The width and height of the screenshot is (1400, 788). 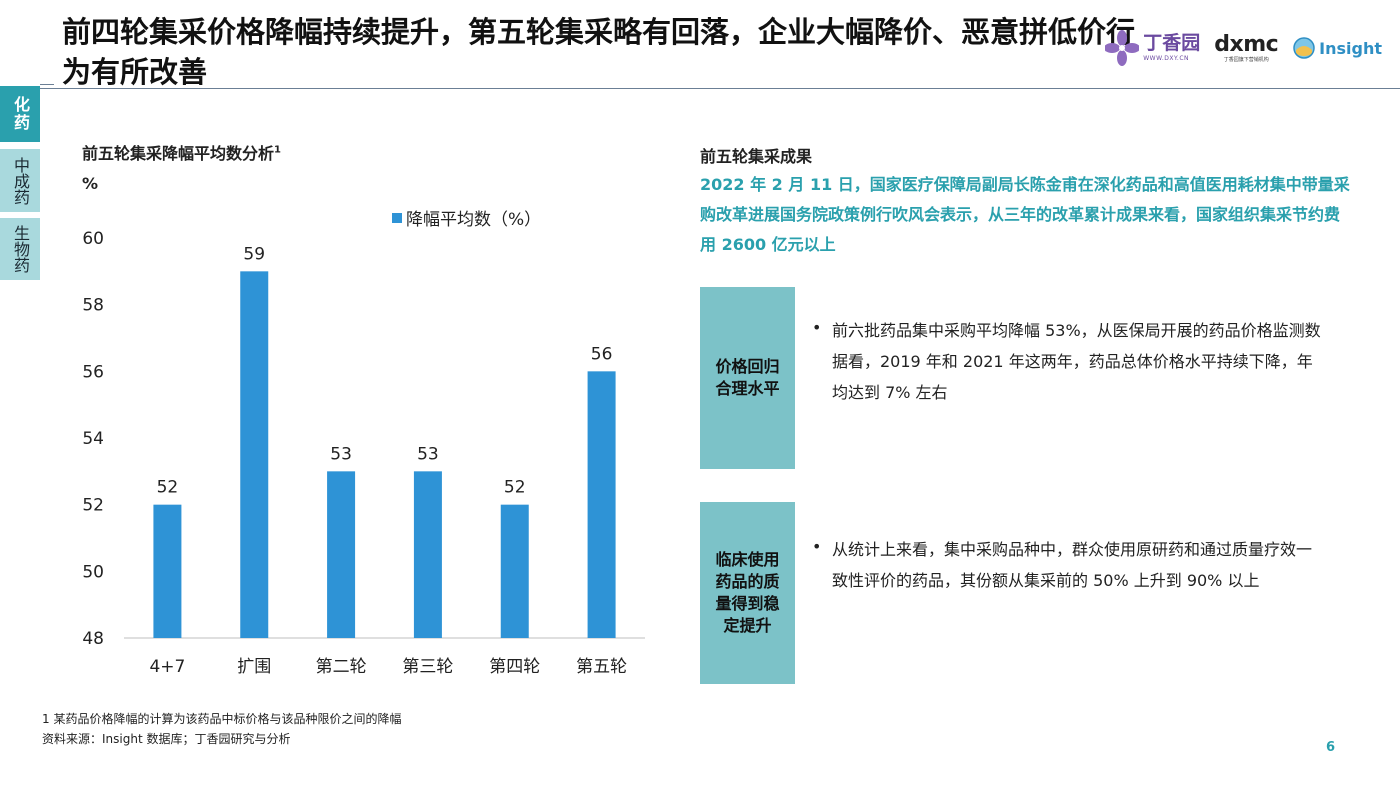 I want to click on y-tick-label: 60, so click(x=93, y=239).